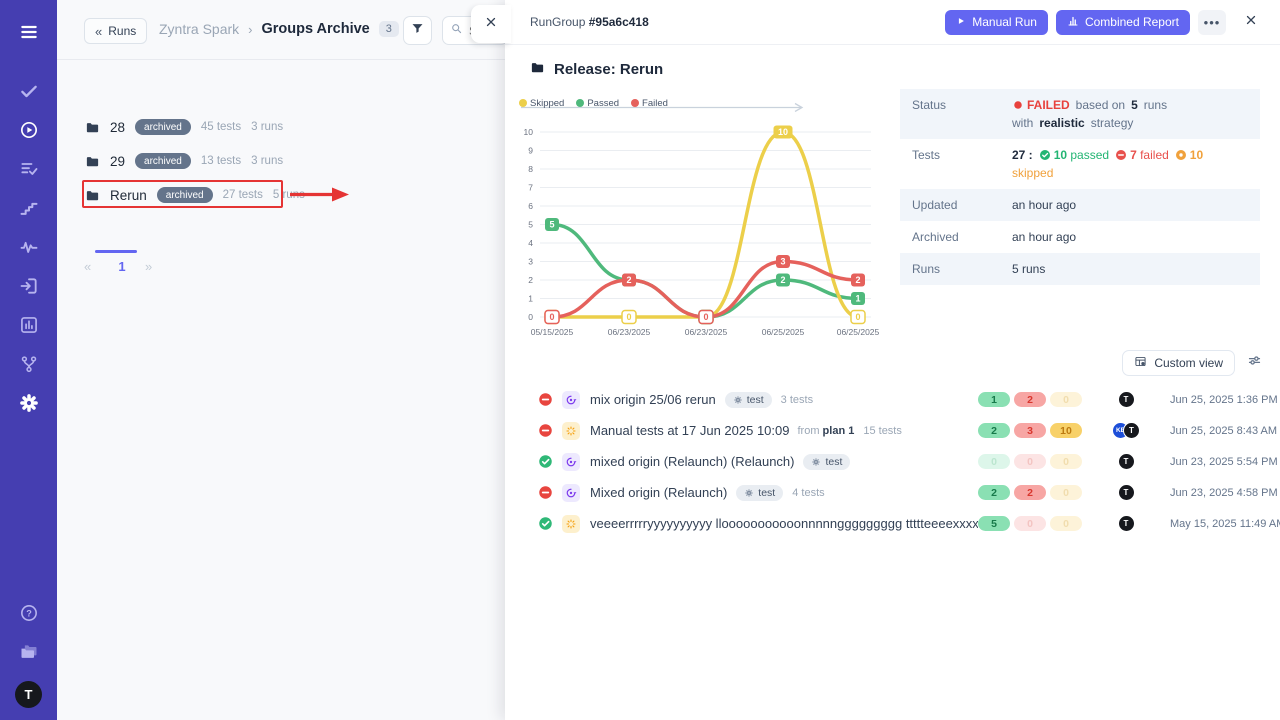  What do you see at coordinates (530, 262) in the screenshot?
I see `svg-text: 3` at bounding box center [530, 262].